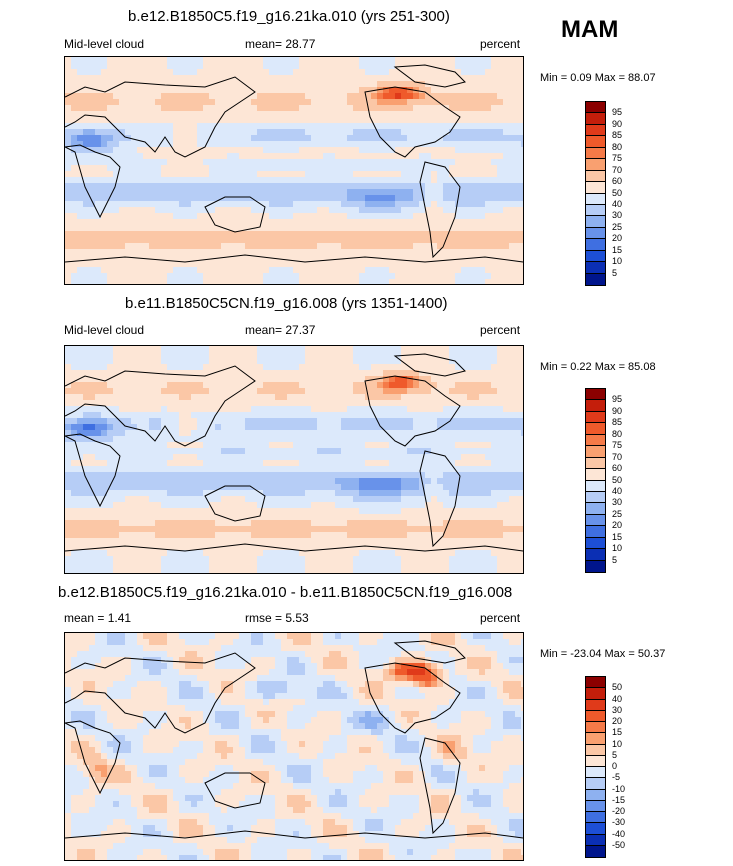  Describe the element at coordinates (619, 844) in the screenshot. I see `colorbar-tick-label: -50` at that location.